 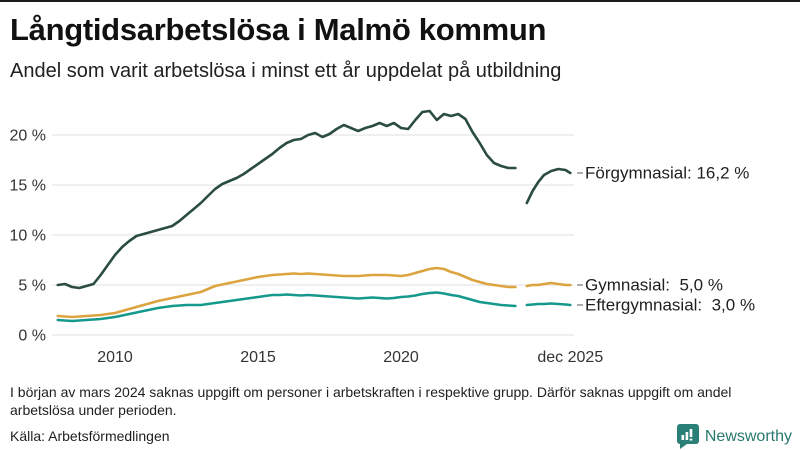 I want to click on newsworthy-logo: Newsworthy, so click(x=734, y=436).